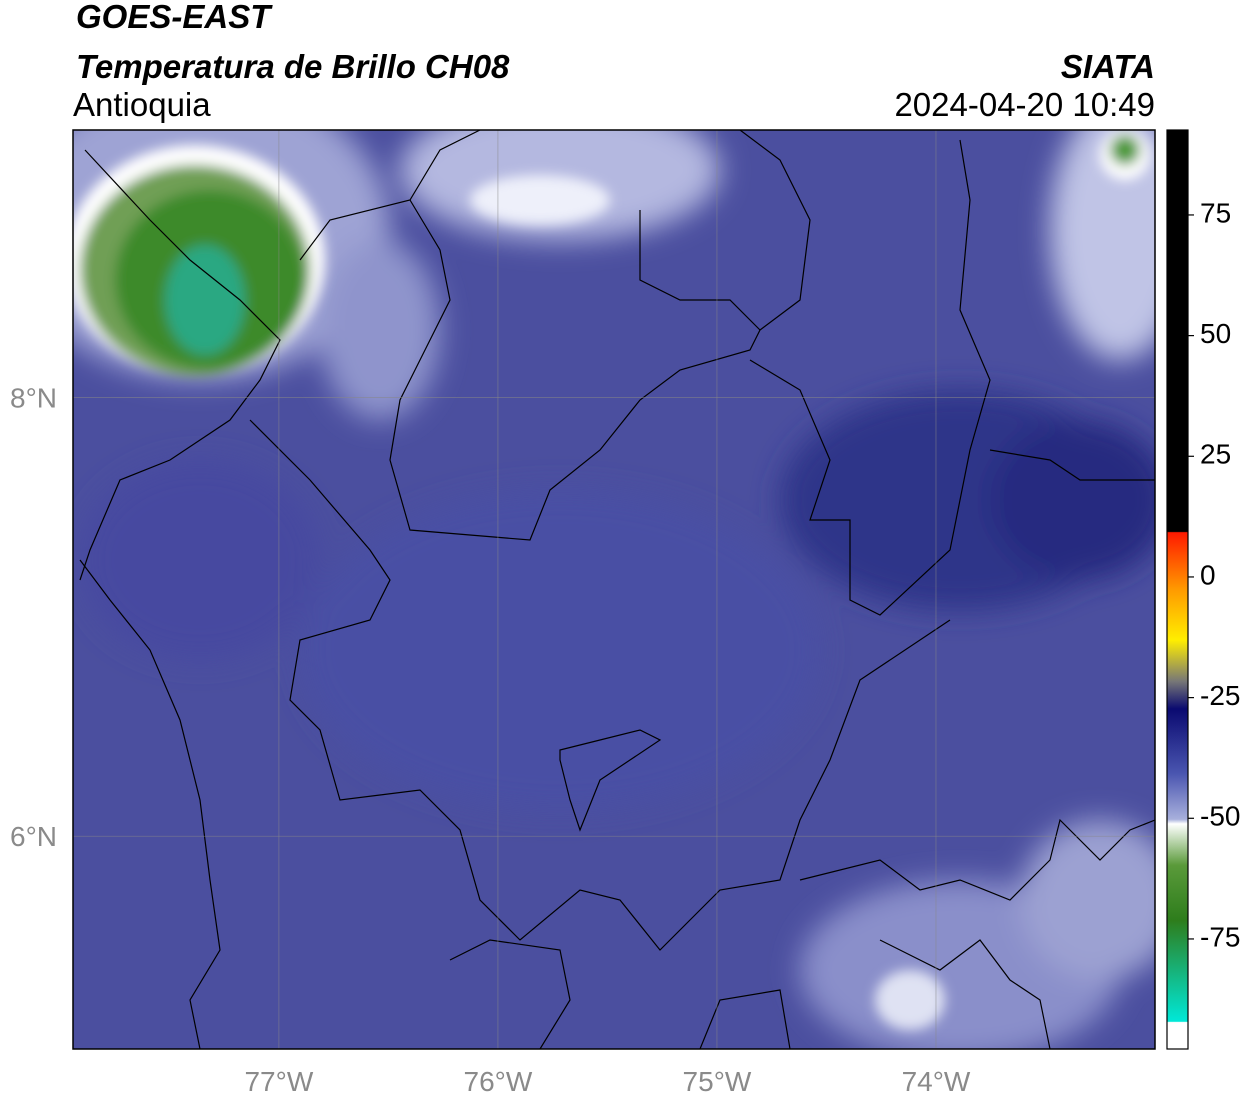 The image size is (1252, 1099). I want to click on source-label: SIATA, so click(1108, 66).